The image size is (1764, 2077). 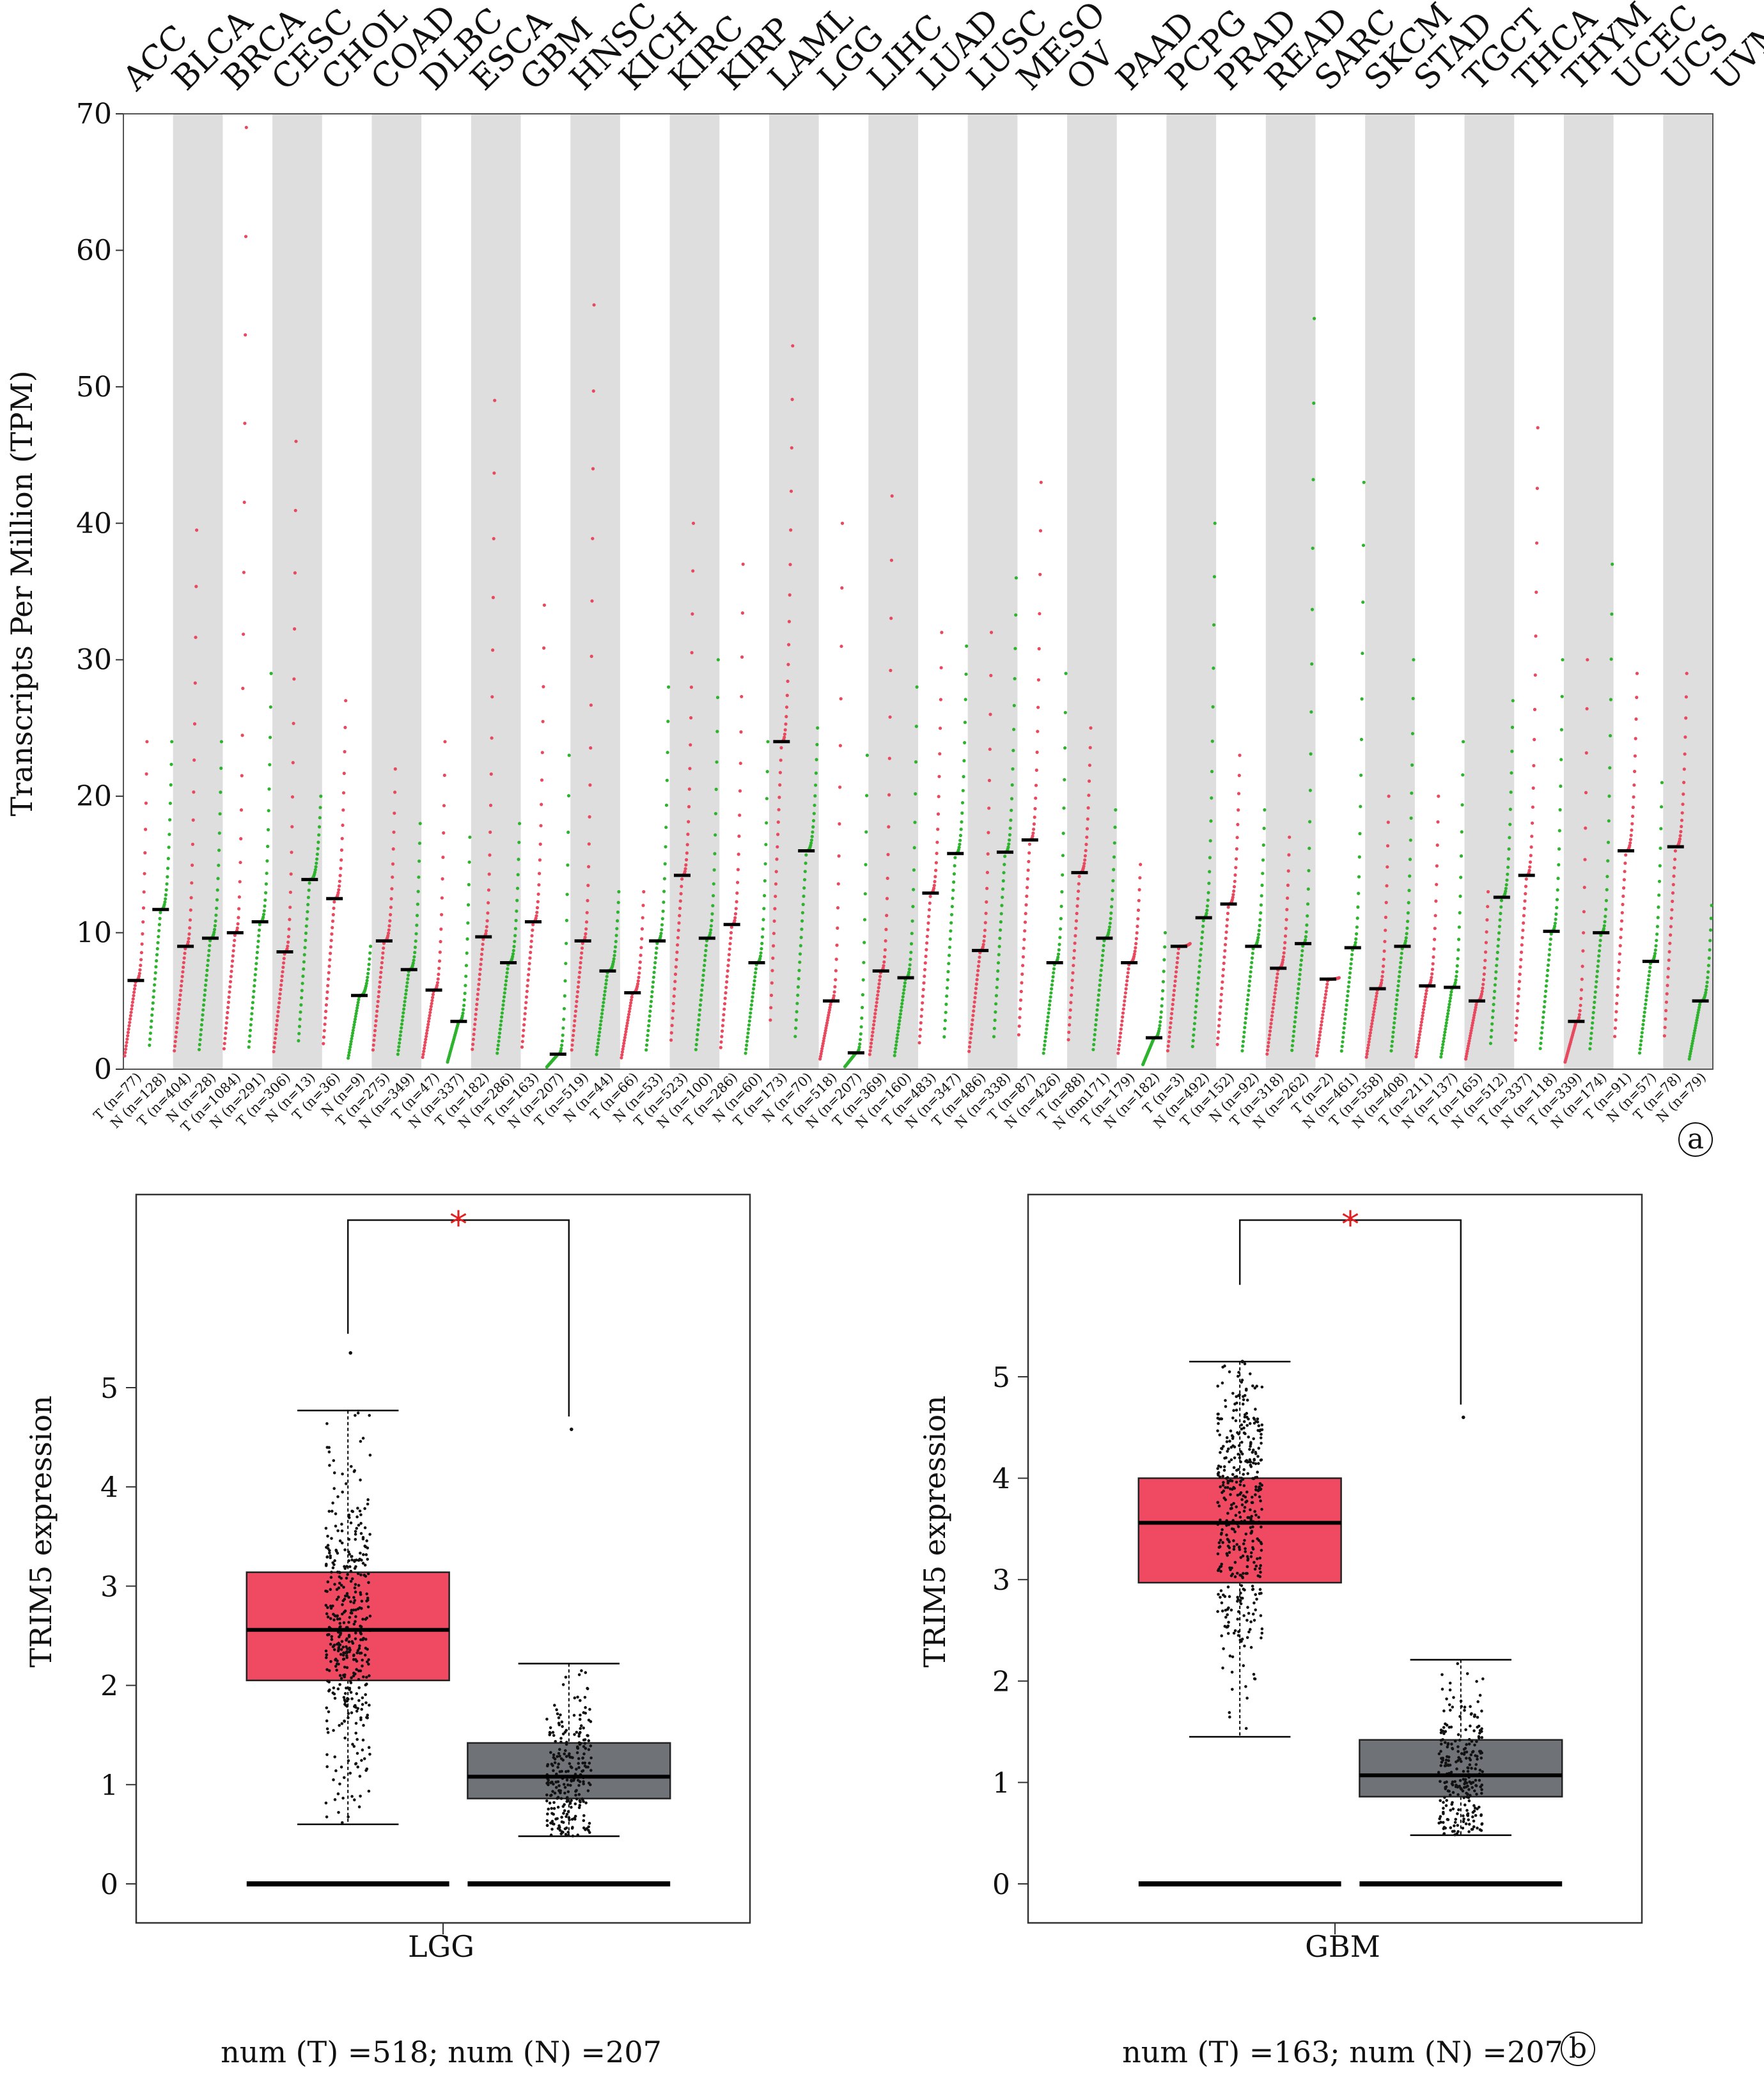 What do you see at coordinates (109, 1388) in the screenshot?
I see `y-tick-label: 5` at bounding box center [109, 1388].